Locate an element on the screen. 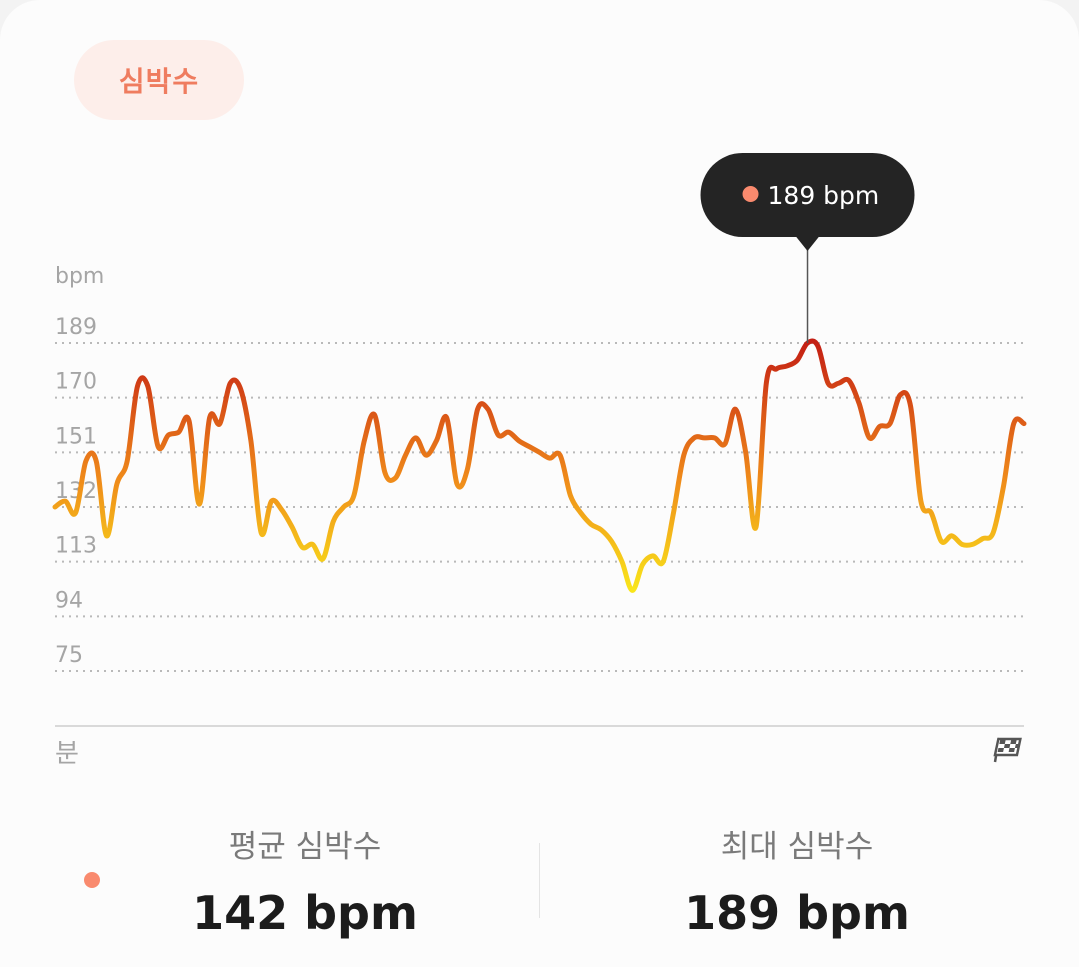 Image resolution: width=1079 pixels, height=967 pixels. tooltip-marker-dot is located at coordinates (750, 194).